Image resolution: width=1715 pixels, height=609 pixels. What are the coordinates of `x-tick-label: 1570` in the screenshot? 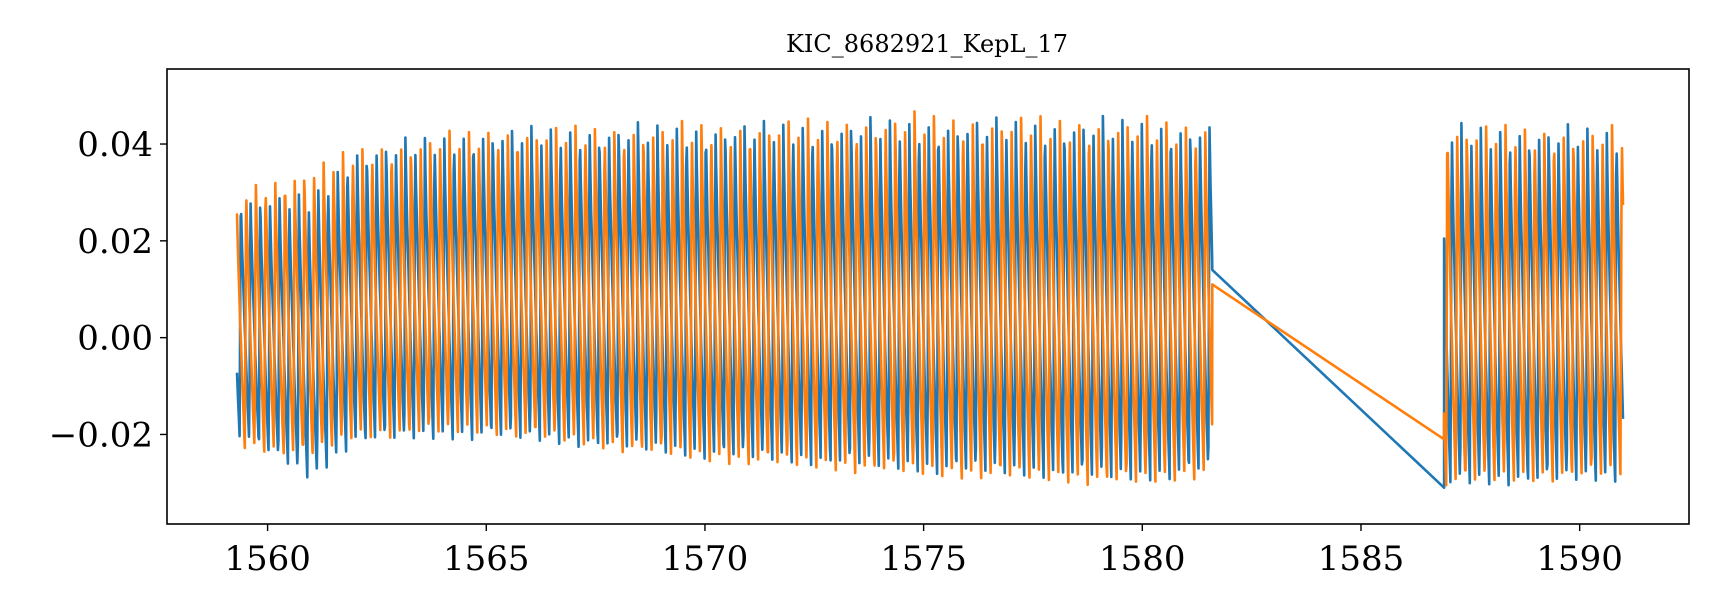 It's located at (705, 559).